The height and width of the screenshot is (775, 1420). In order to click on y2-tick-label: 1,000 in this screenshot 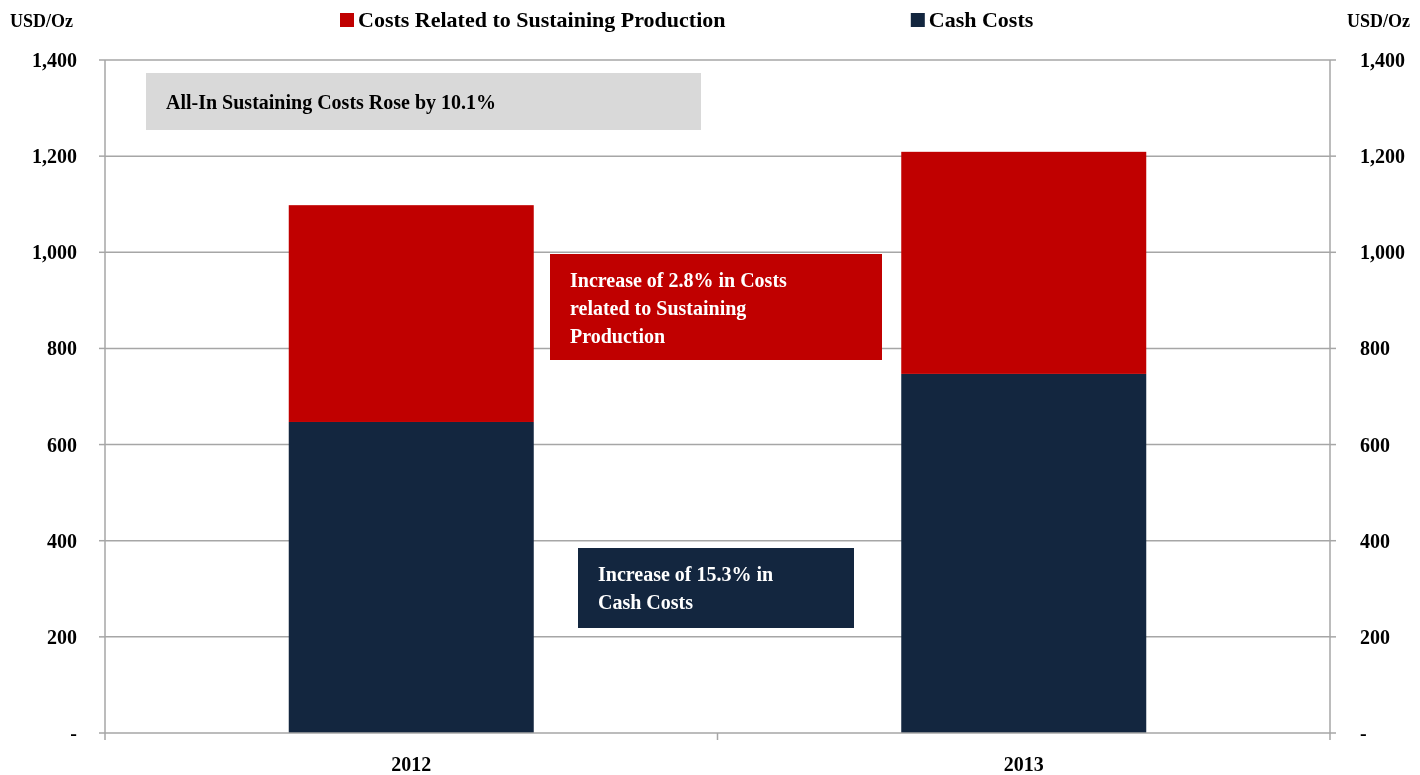, I will do `click(1382, 252)`.